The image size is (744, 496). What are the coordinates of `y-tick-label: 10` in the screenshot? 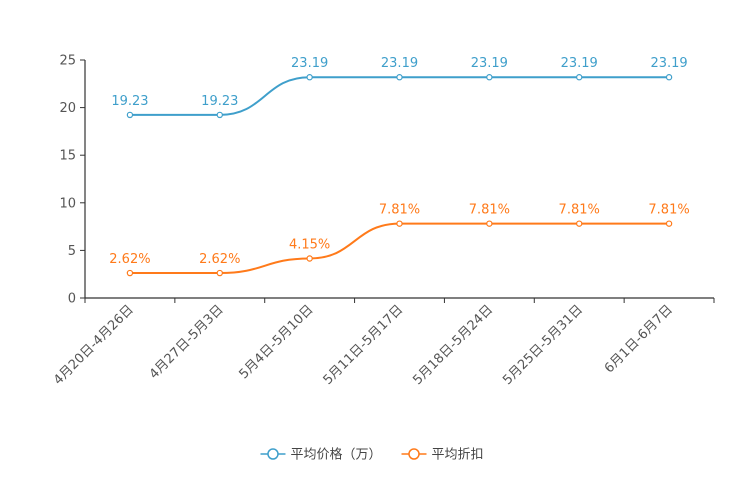 It's located at (67, 203).